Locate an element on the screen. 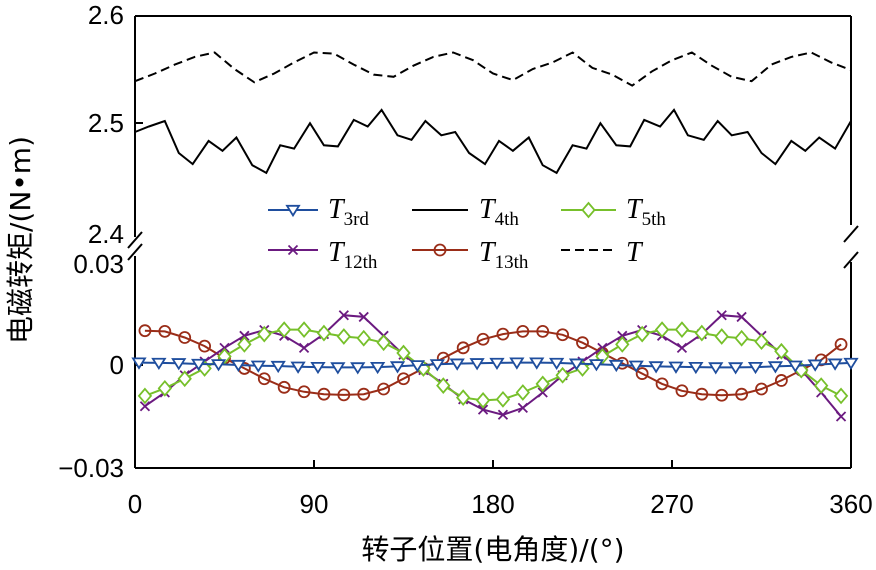 The width and height of the screenshot is (876, 570). legend-subscript: 13th is located at coordinates (512, 262).